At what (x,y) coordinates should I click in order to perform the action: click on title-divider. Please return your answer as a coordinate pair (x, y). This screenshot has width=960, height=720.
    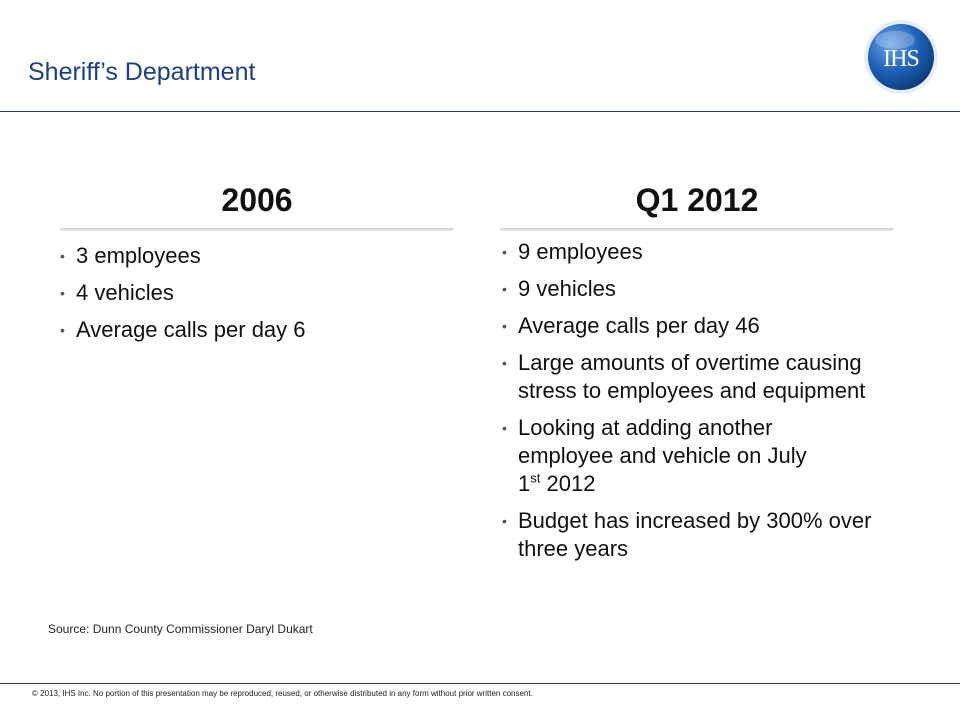
    Looking at the image, I should click on (480, 111).